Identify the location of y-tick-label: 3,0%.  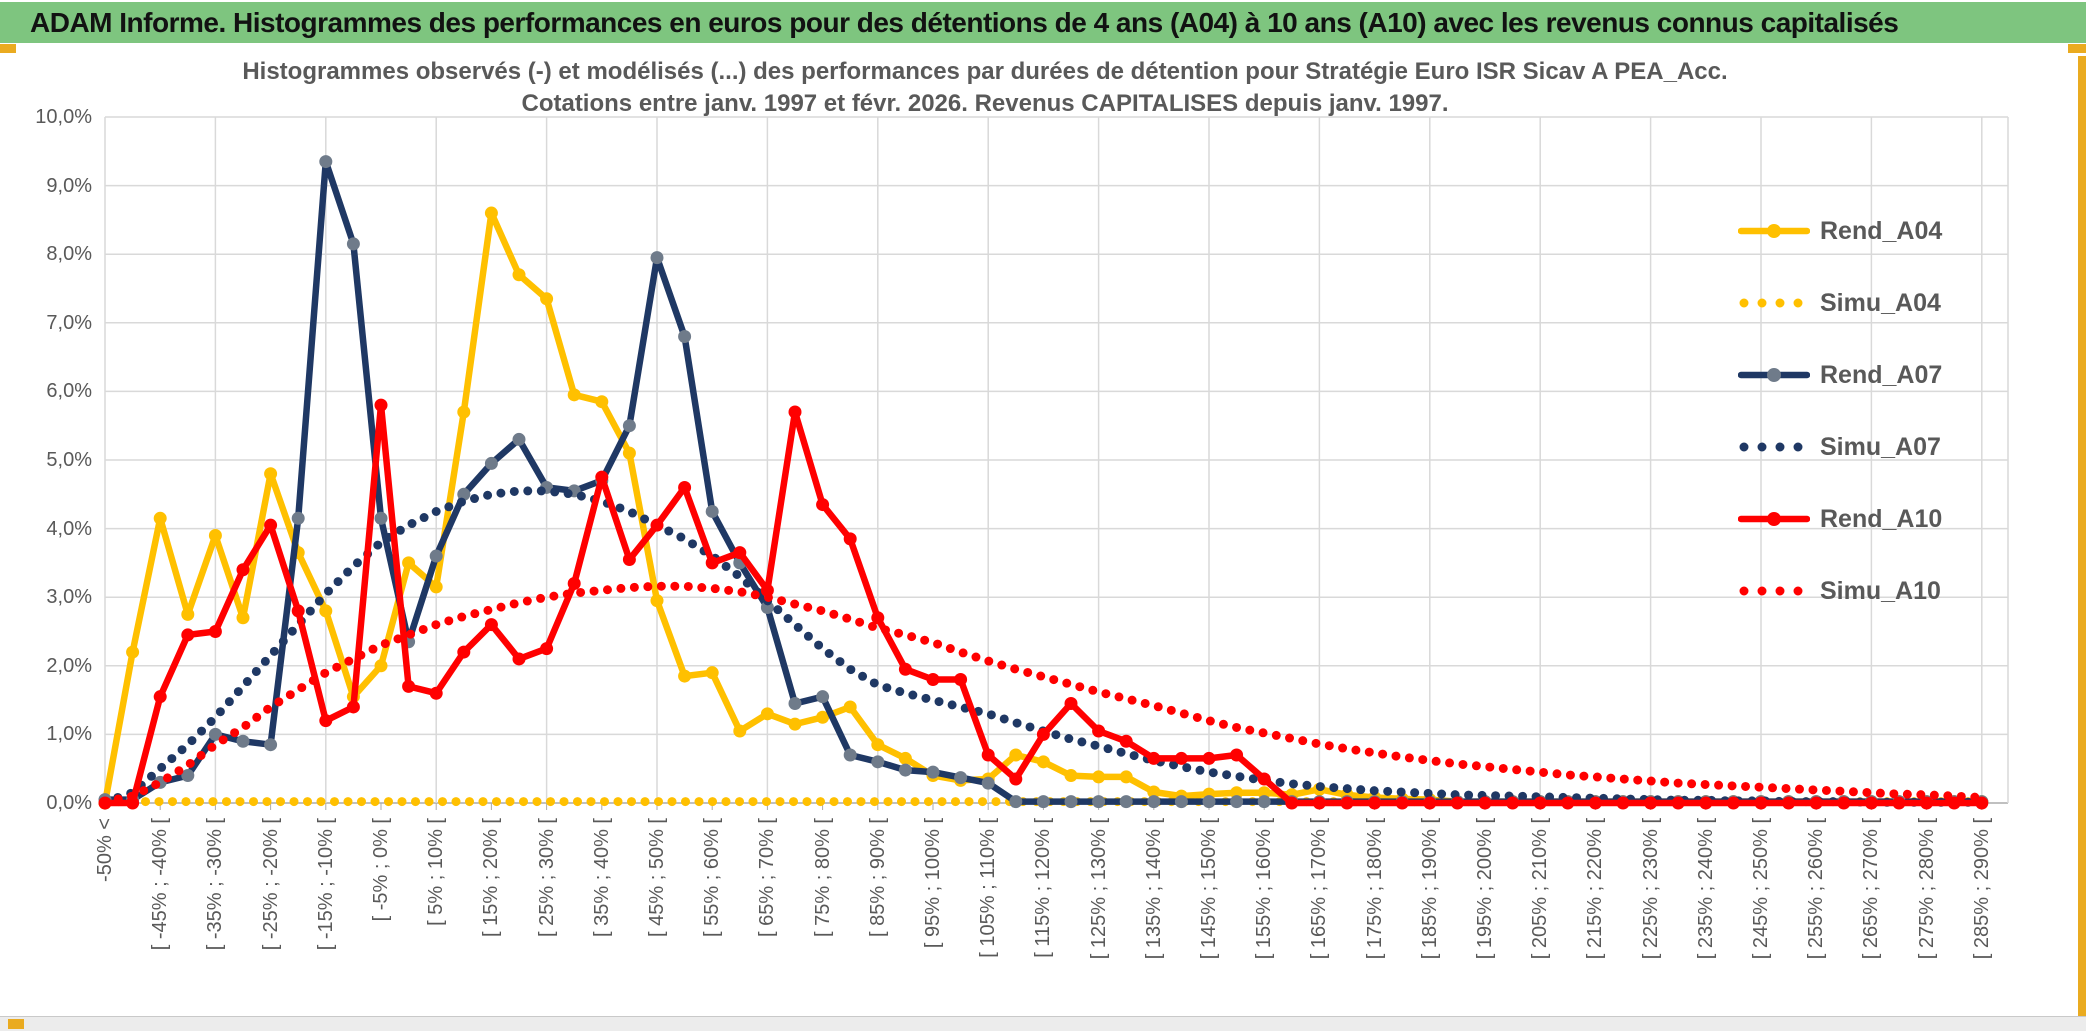
(69, 597).